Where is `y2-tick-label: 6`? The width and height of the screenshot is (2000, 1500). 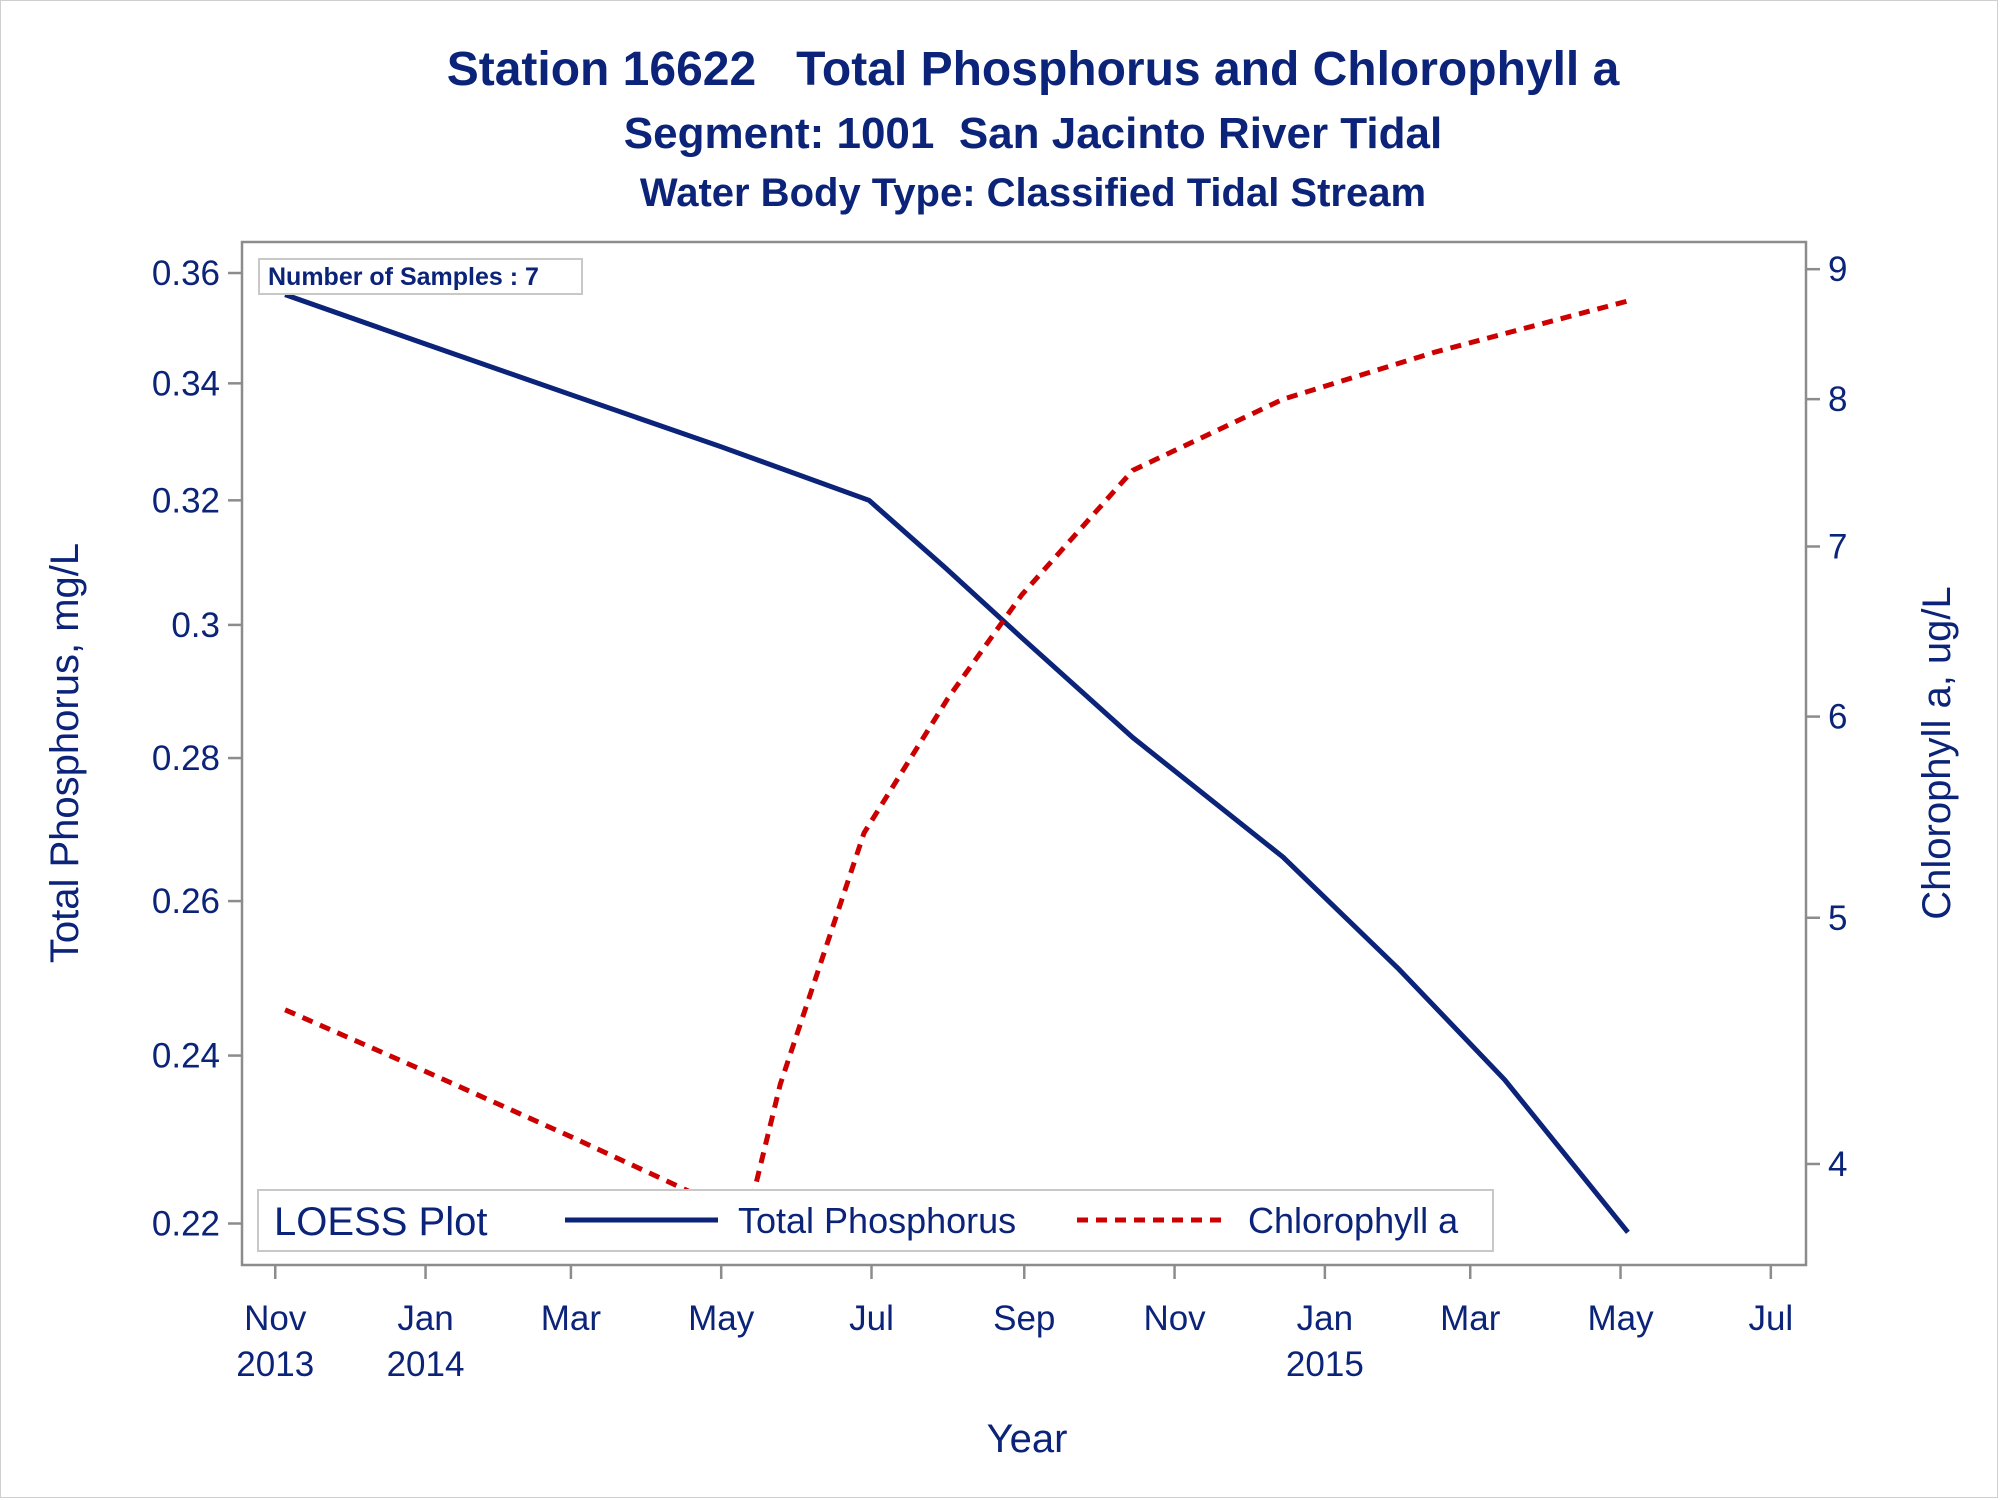
y2-tick-label: 6 is located at coordinates (1837, 717).